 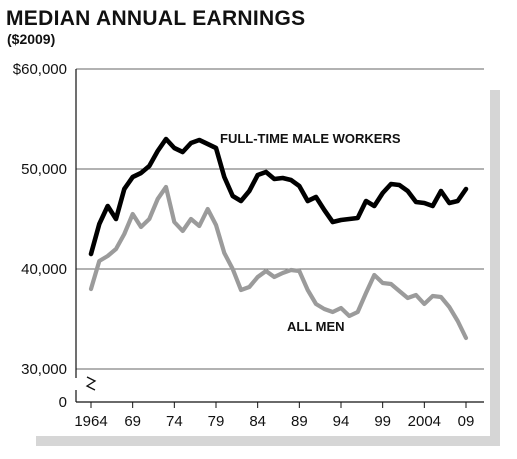 I want to click on x-tick-label: 2004, so click(x=424, y=421).